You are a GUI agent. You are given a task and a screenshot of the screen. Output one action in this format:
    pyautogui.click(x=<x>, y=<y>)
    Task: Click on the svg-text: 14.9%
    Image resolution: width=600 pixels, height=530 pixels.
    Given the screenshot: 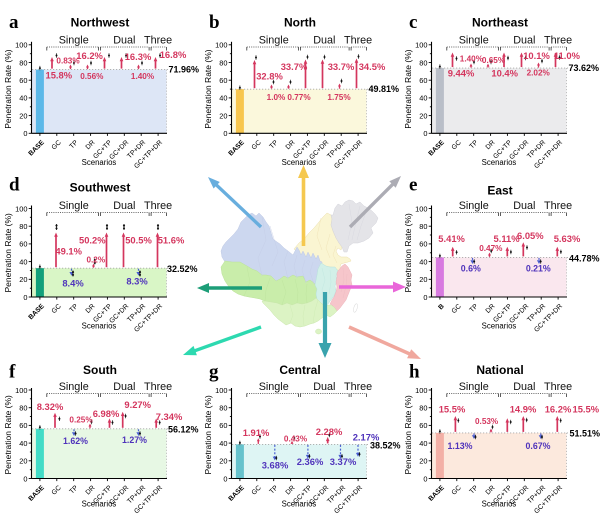 What is the action you would take?
    pyautogui.click(x=523, y=409)
    